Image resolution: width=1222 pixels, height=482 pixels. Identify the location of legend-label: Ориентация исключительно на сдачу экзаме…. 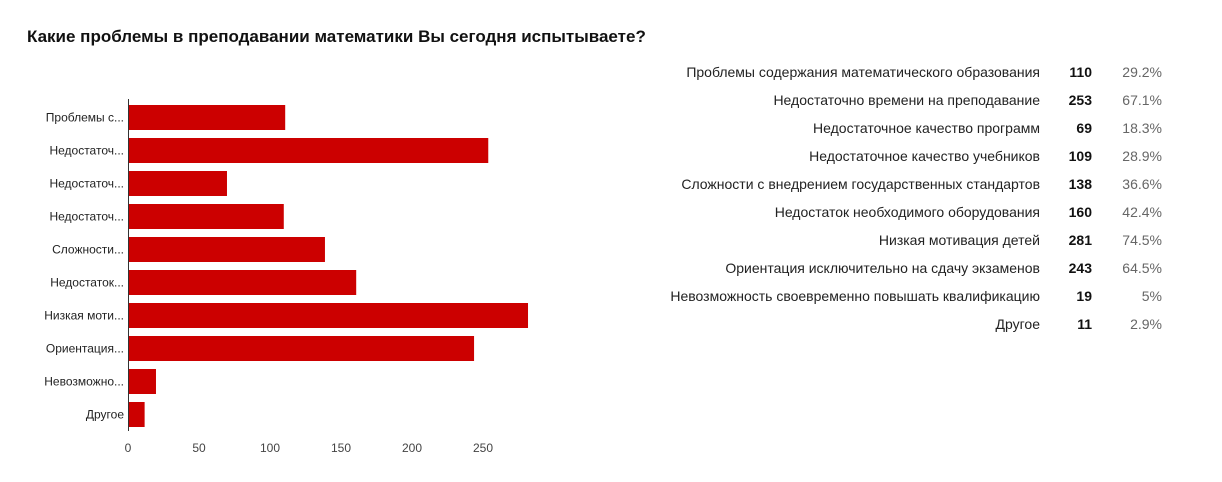
(882, 268).